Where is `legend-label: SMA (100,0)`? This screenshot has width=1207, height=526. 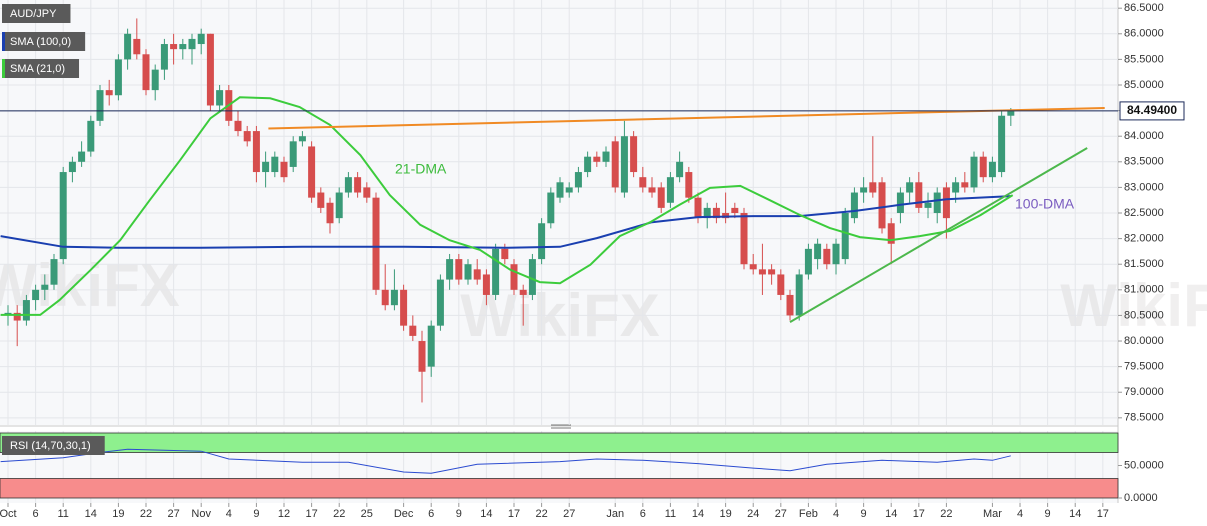
legend-label: SMA (100,0) is located at coordinates (40, 42).